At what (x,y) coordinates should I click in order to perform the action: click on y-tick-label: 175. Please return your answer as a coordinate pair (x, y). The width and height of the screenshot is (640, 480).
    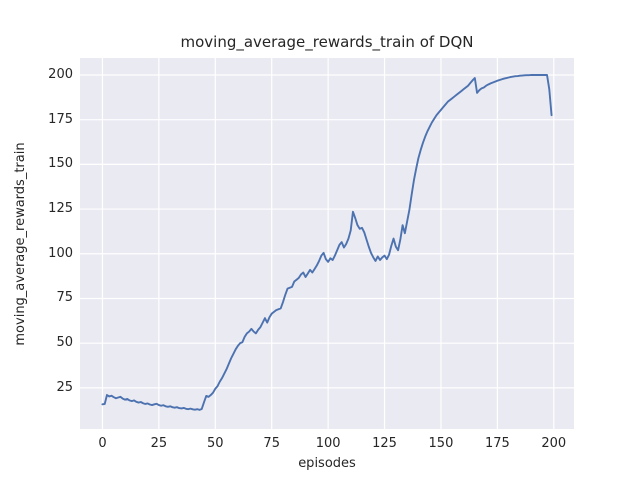
    Looking at the image, I should click on (60, 119).